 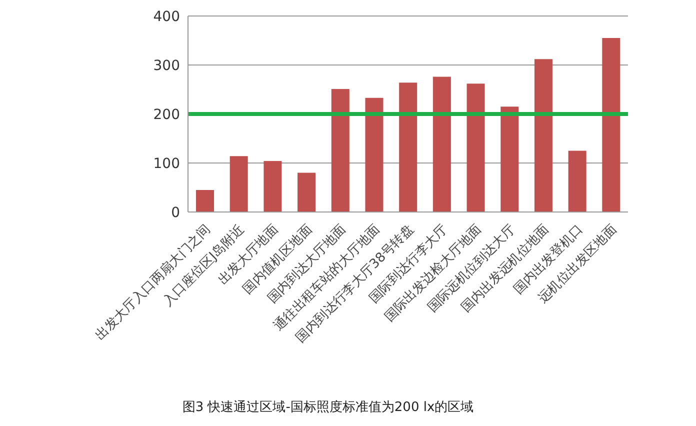 What do you see at coordinates (166, 164) in the screenshot?
I see `y-tick-label: 100` at bounding box center [166, 164].